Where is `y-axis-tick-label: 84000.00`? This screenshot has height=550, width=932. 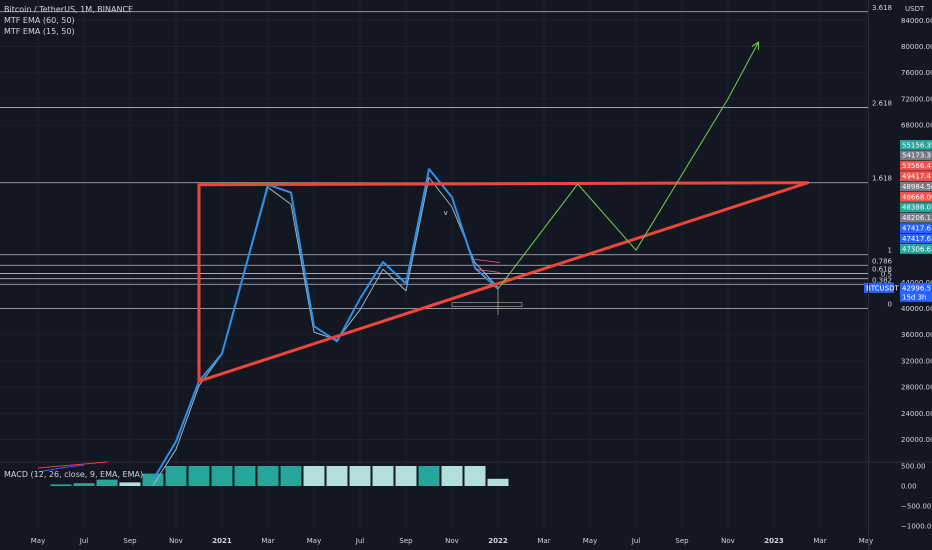
y-axis-tick-label: 84000.00 is located at coordinates (916, 21).